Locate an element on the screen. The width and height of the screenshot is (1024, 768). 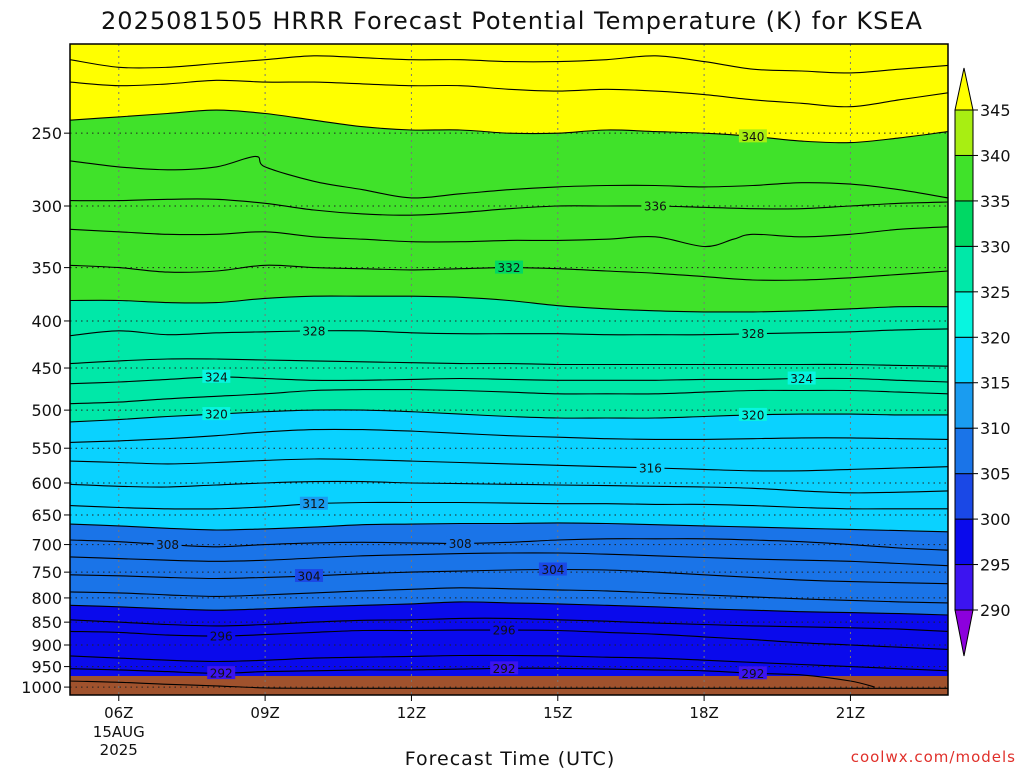
ytick-label-1000: 1000 is located at coordinates (41, 687).